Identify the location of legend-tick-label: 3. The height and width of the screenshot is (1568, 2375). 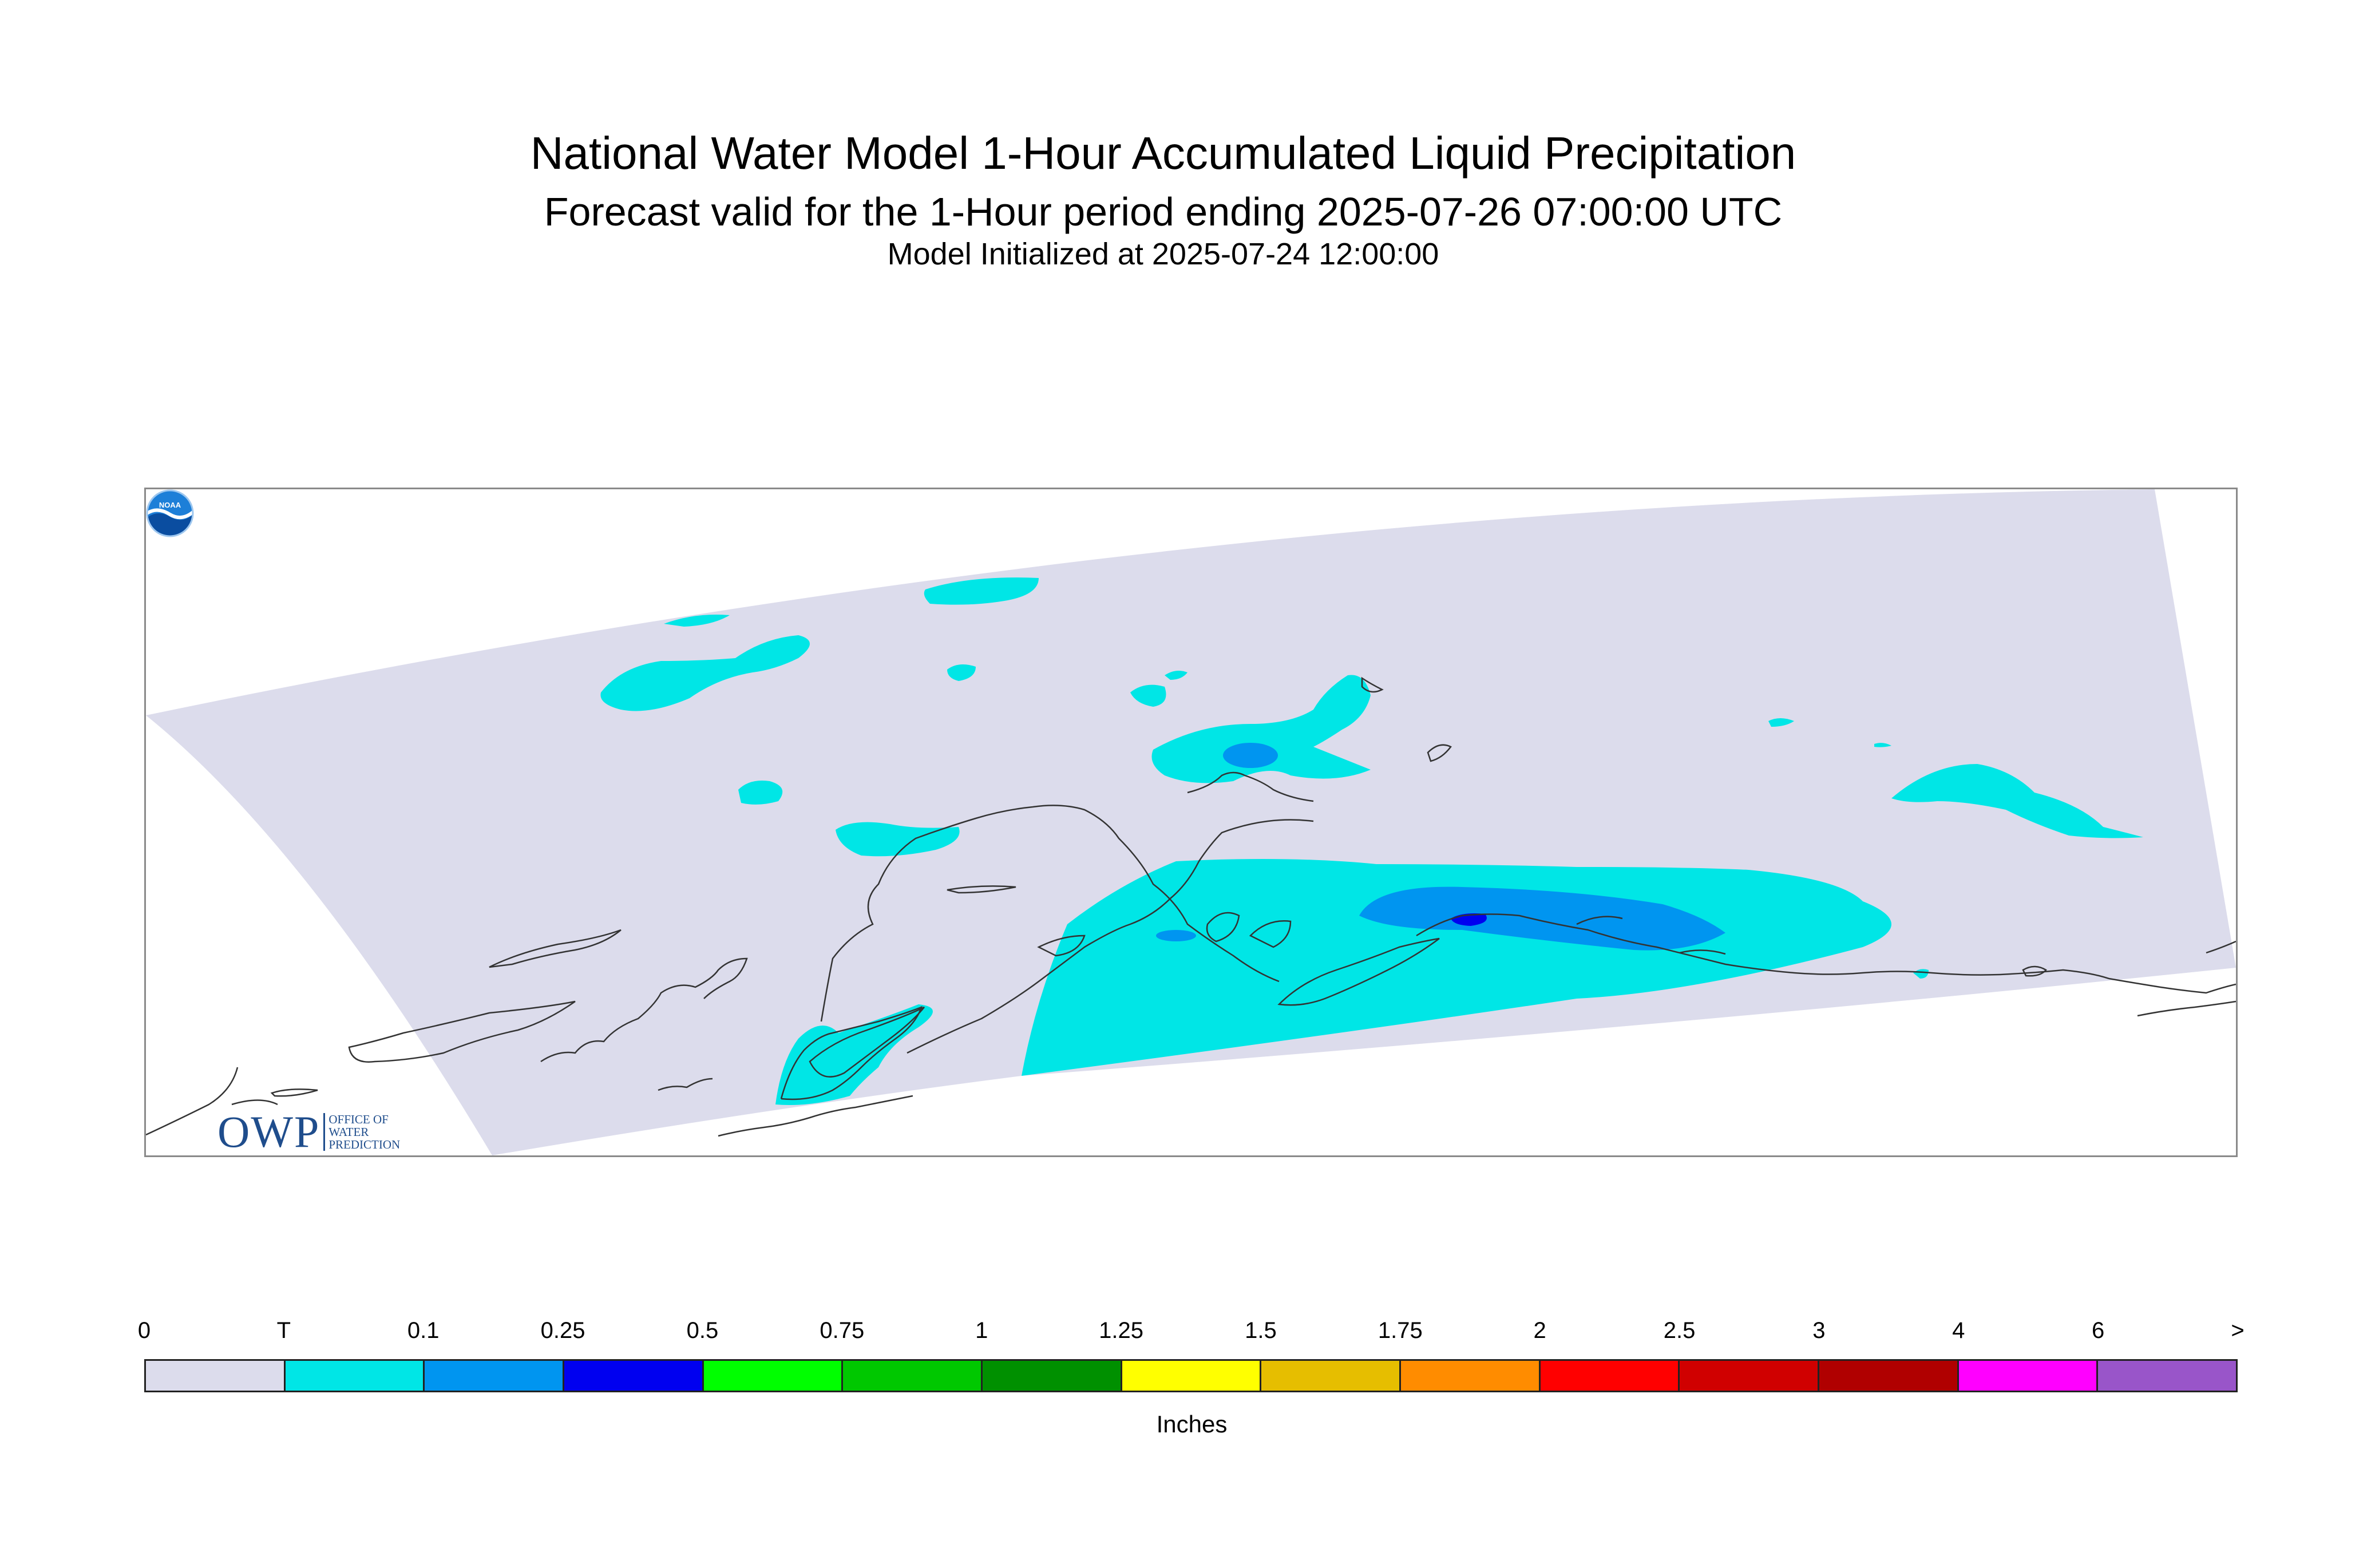
(1819, 1330).